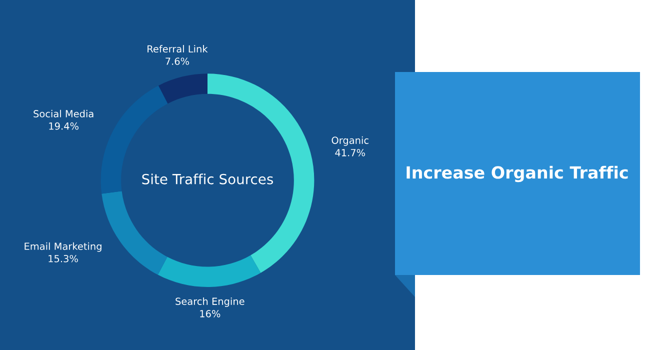  What do you see at coordinates (178, 61) in the screenshot?
I see `data-label: 7.6%` at bounding box center [178, 61].